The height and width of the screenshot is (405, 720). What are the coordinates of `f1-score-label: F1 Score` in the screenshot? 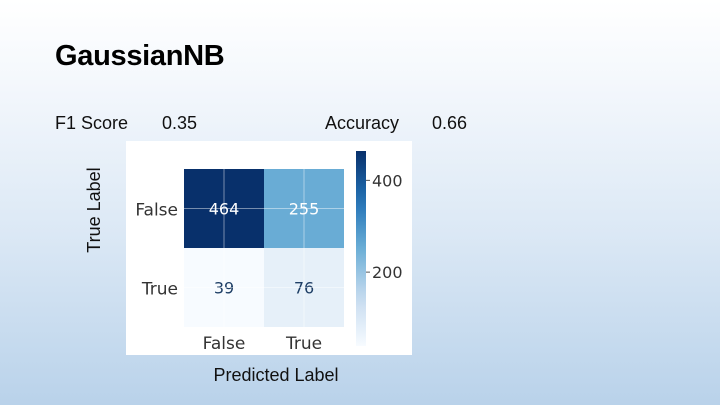 It's located at (92, 123).